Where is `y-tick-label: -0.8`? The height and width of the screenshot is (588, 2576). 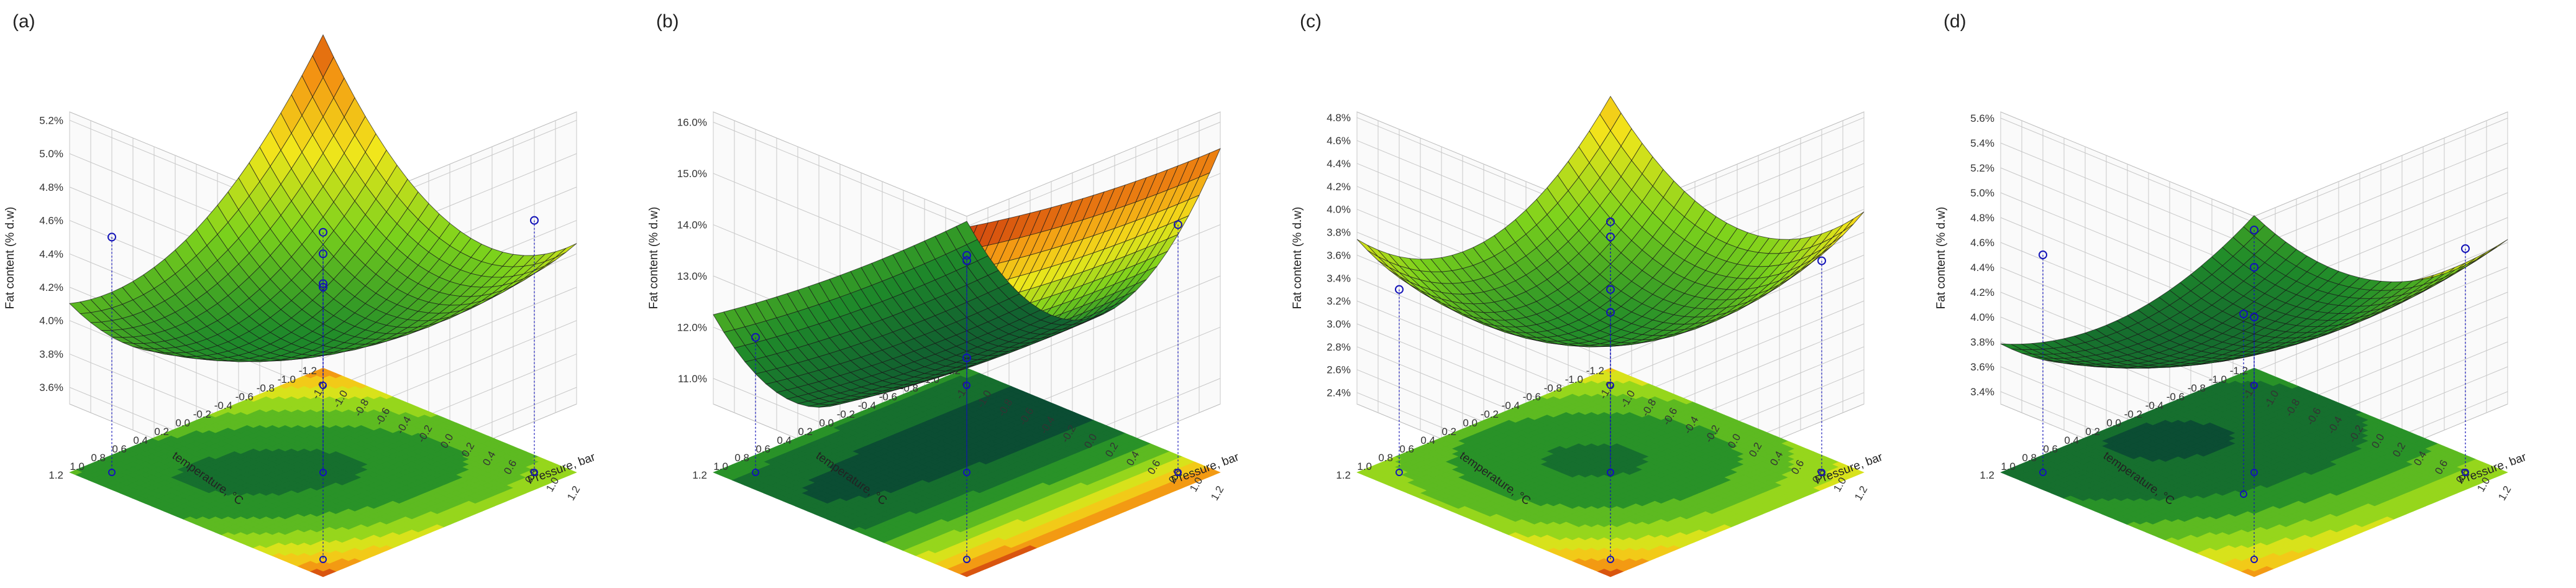 y-tick-label: -0.8 is located at coordinates (266, 388).